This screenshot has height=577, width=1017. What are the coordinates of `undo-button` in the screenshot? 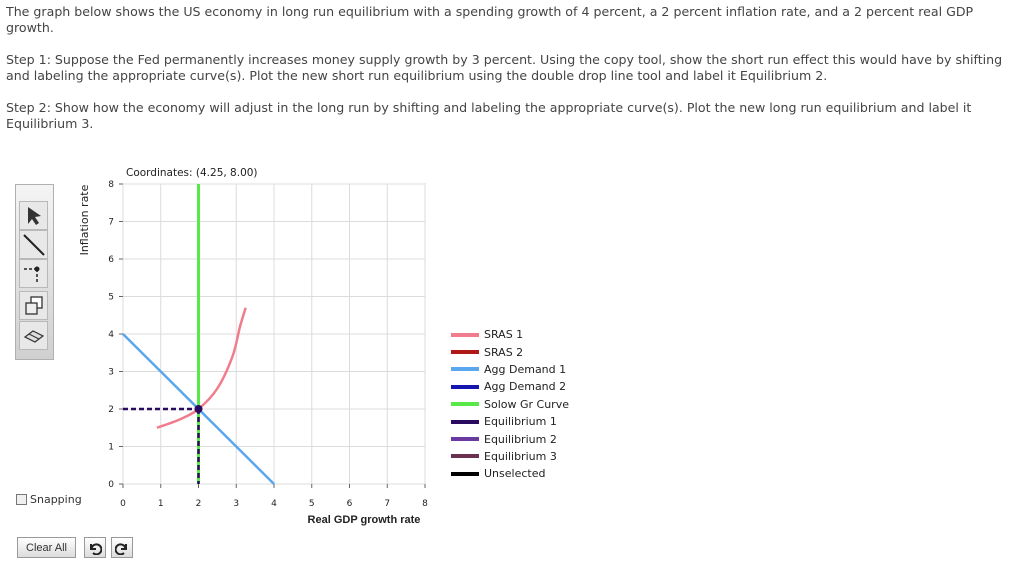 It's located at (95, 547).